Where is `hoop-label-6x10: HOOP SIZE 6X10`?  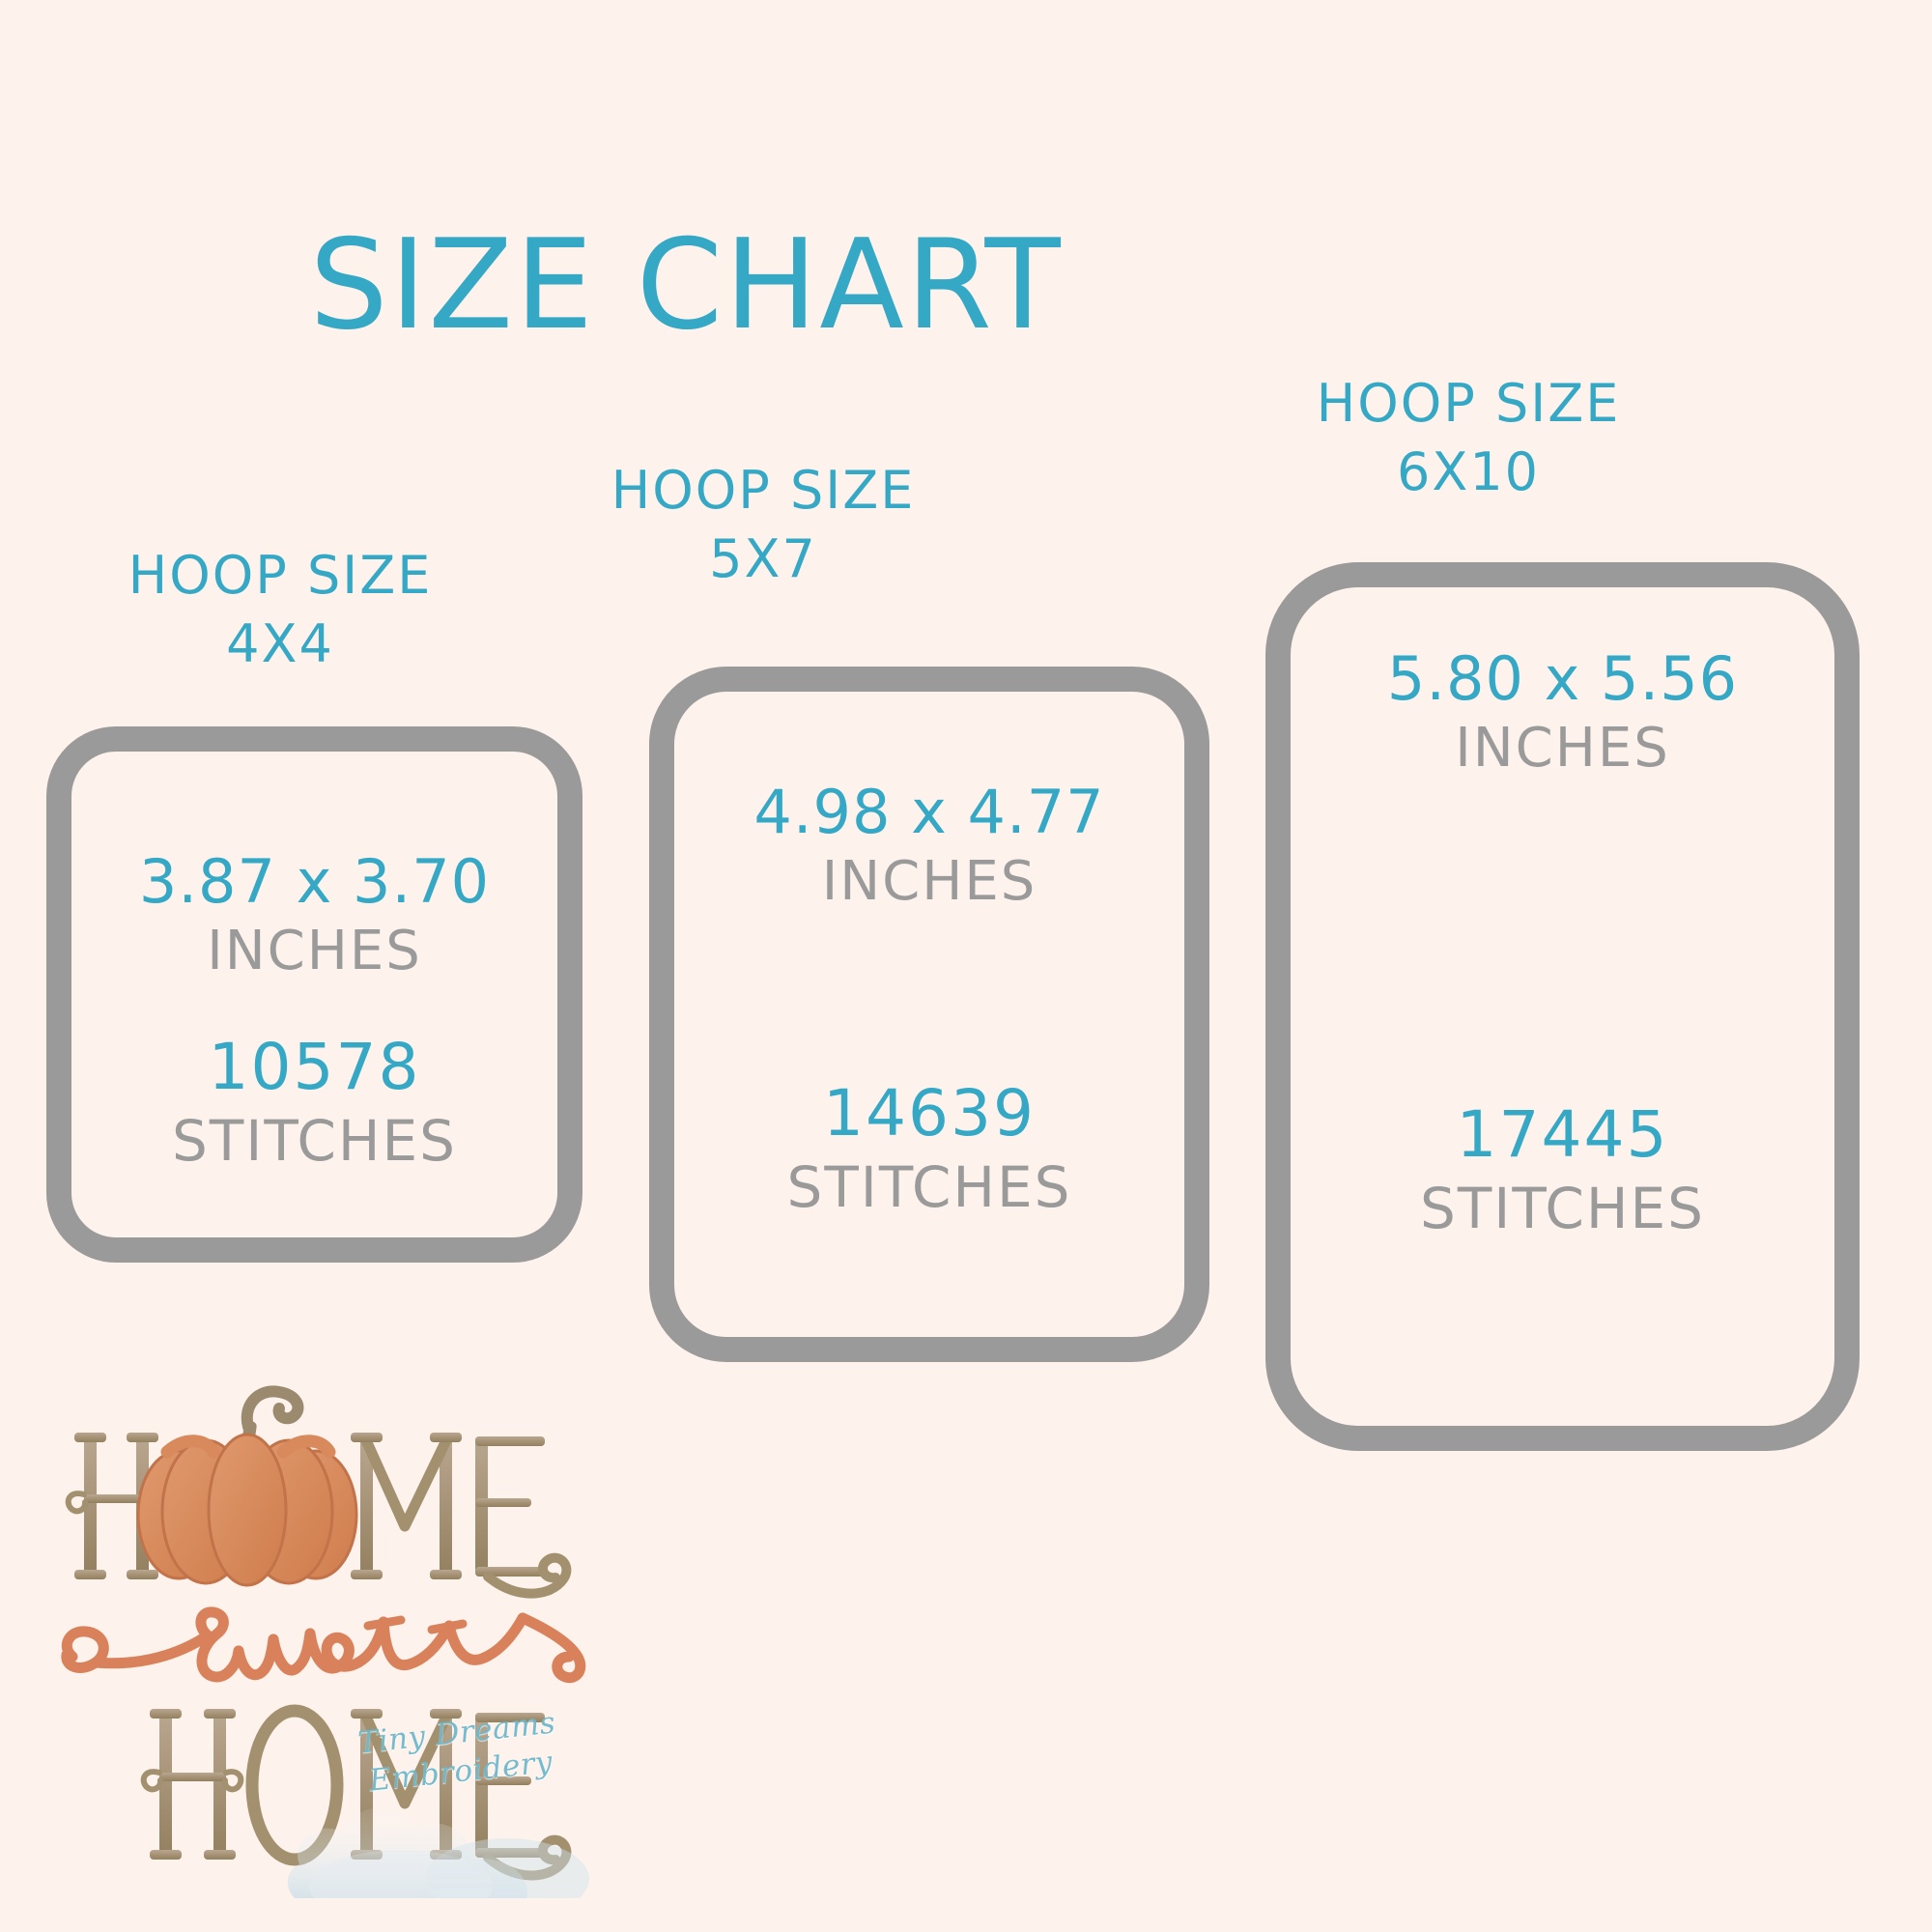 hoop-label-6x10: HOOP SIZE 6X10 is located at coordinates (1468, 438).